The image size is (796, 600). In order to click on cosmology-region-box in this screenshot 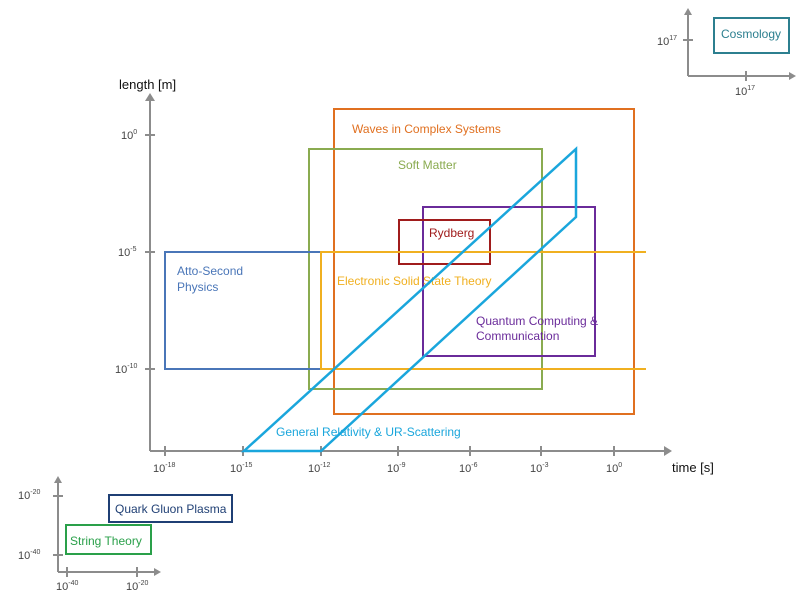, I will do `click(751, 35)`.